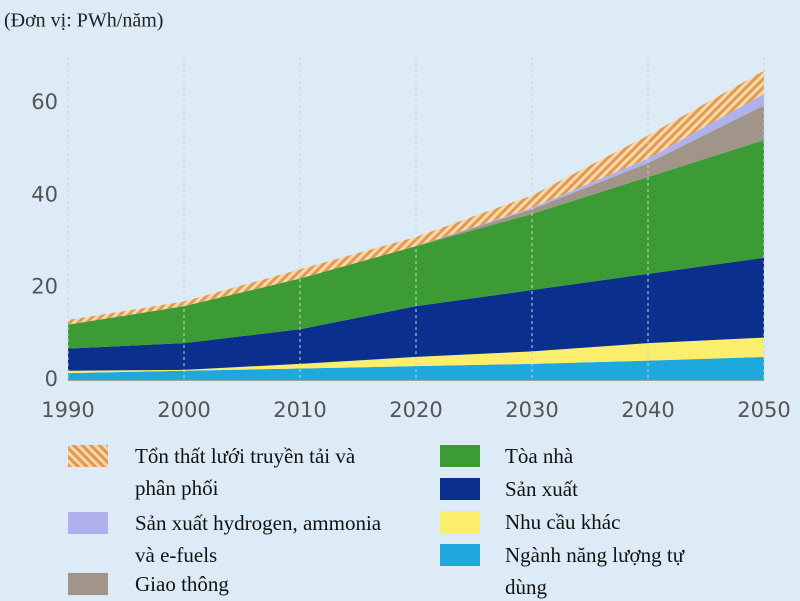  What do you see at coordinates (299, 410) in the screenshot?
I see `x-tick-label: 2010` at bounding box center [299, 410].